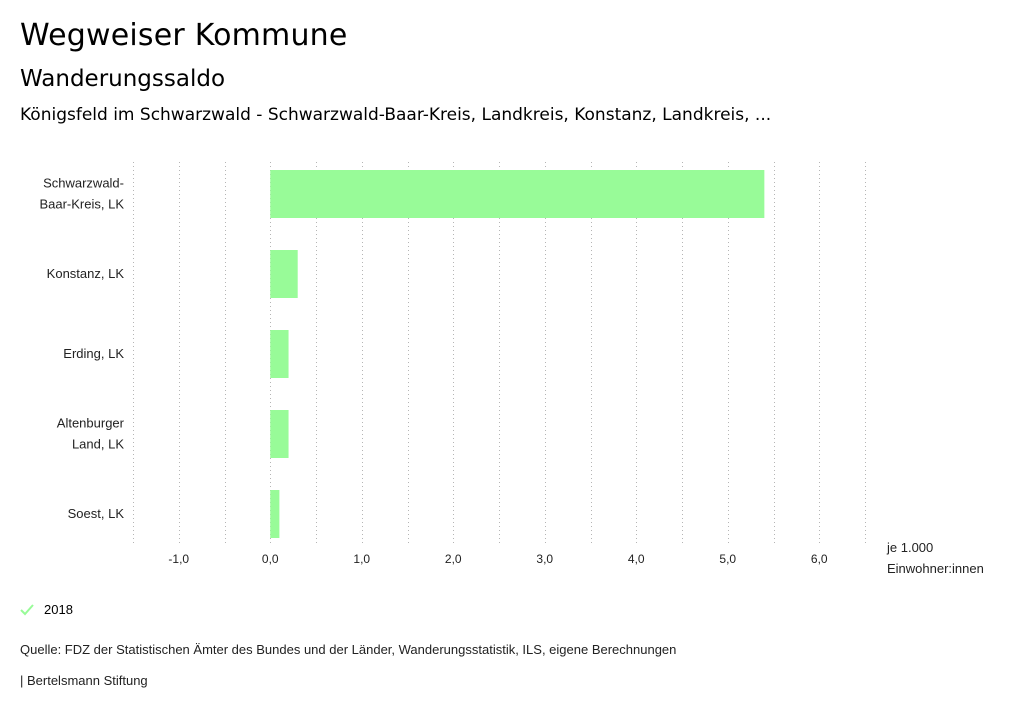 The height and width of the screenshot is (714, 1024). I want to click on category-label: Erding, LK, so click(93, 353).